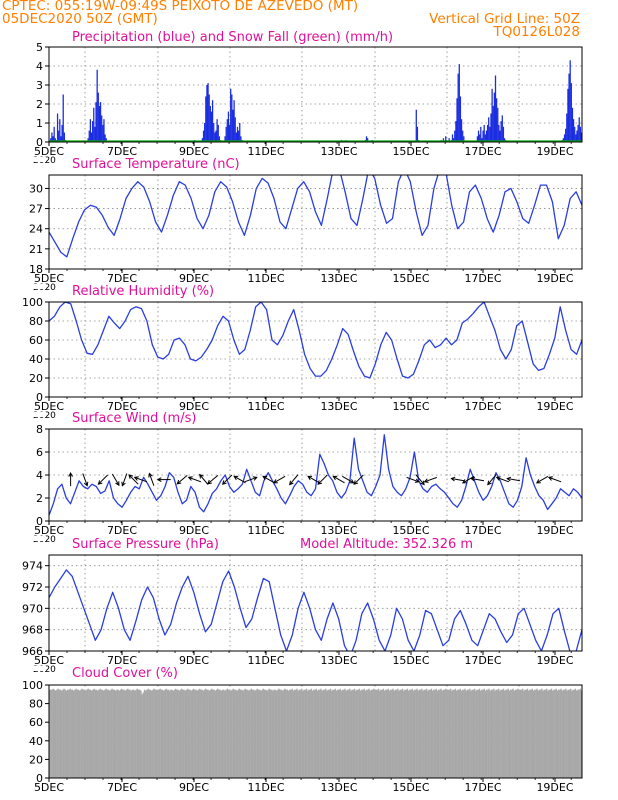 This screenshot has width=618, height=800. Describe the element at coordinates (39, 521) in the screenshot. I see `y-tick-label: 0` at that location.